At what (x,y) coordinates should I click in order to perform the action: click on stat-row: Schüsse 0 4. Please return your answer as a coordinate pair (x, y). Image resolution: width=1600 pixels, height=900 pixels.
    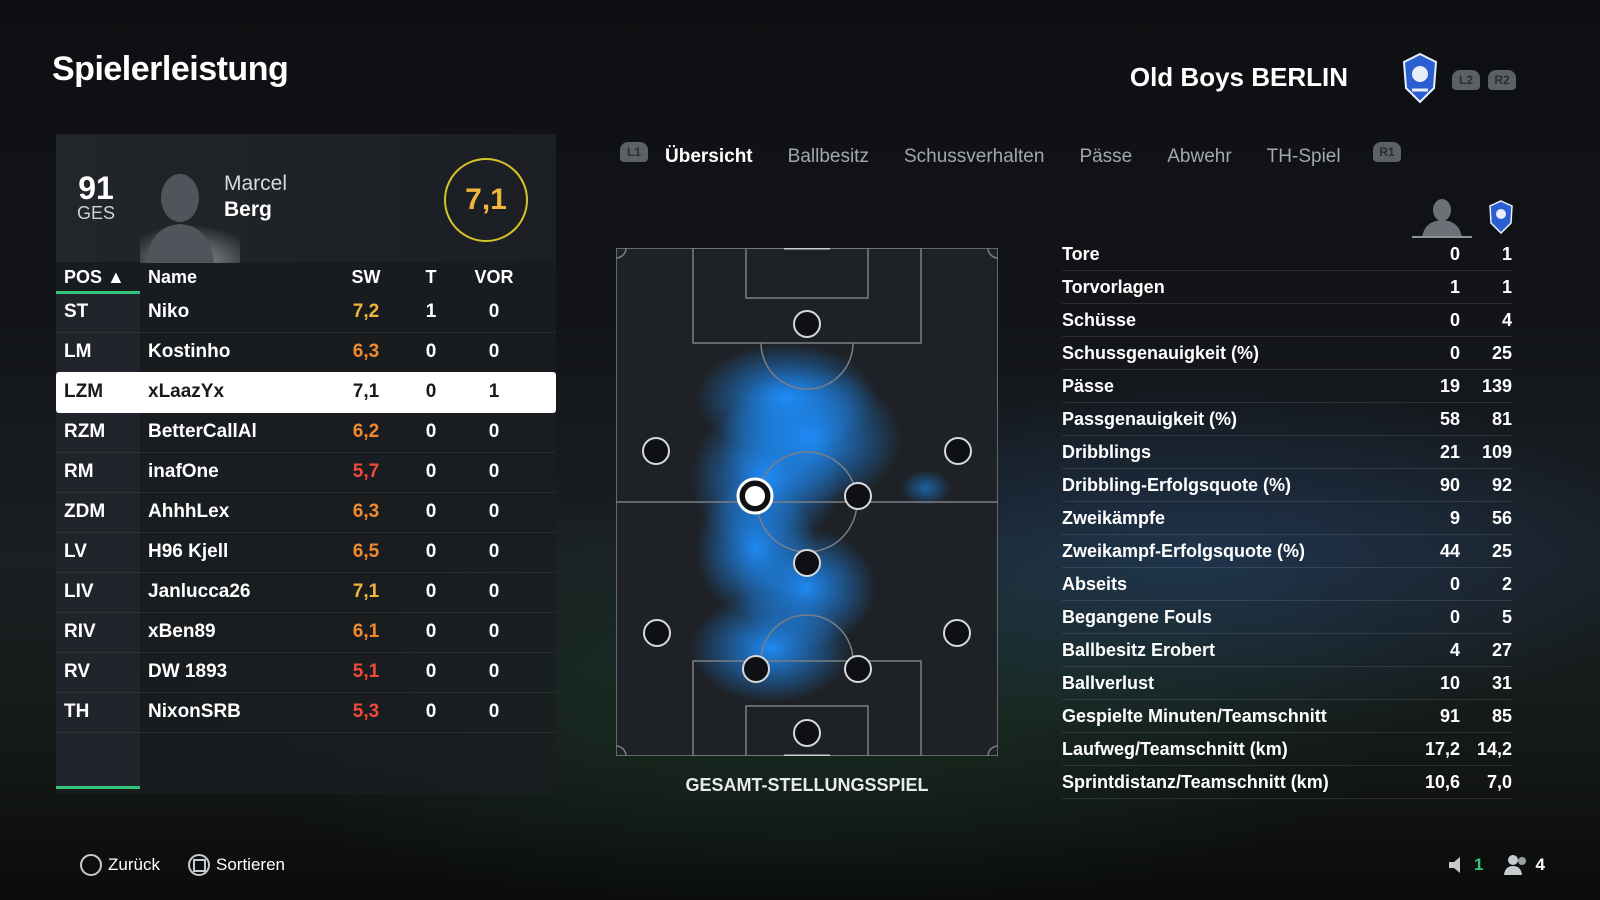
    Looking at the image, I should click on (1287, 320).